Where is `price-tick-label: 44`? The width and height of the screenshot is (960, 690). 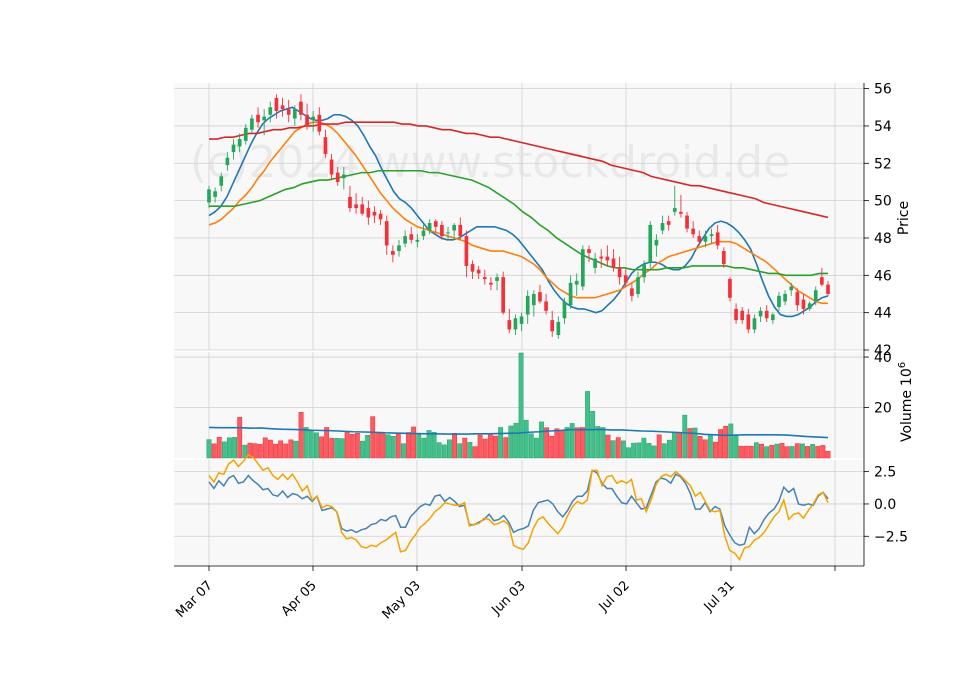
price-tick-label: 44 is located at coordinates (883, 314).